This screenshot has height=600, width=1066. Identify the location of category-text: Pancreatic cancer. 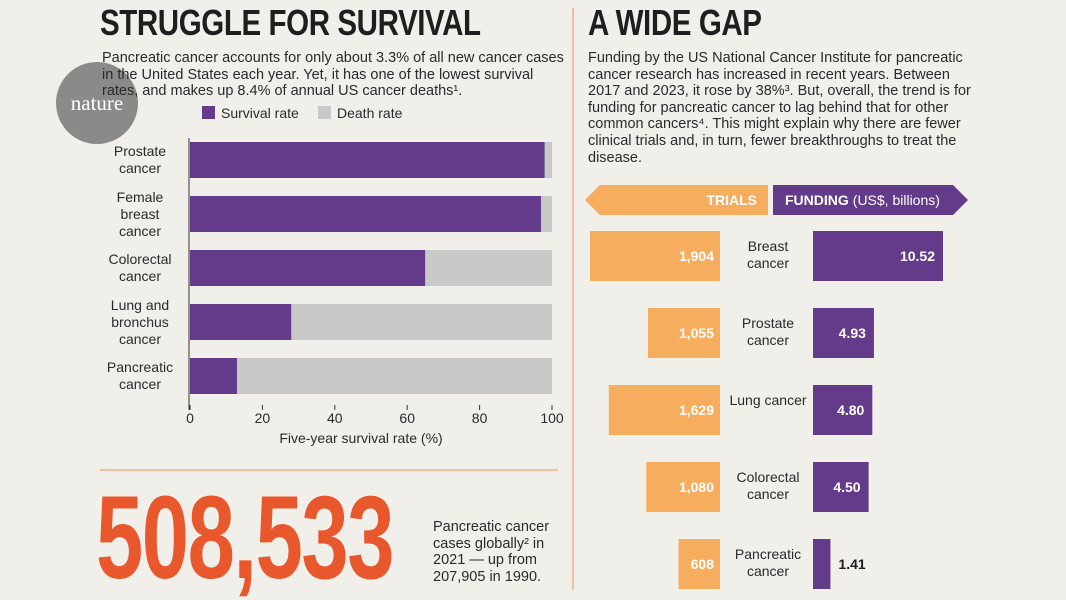
(140, 375).